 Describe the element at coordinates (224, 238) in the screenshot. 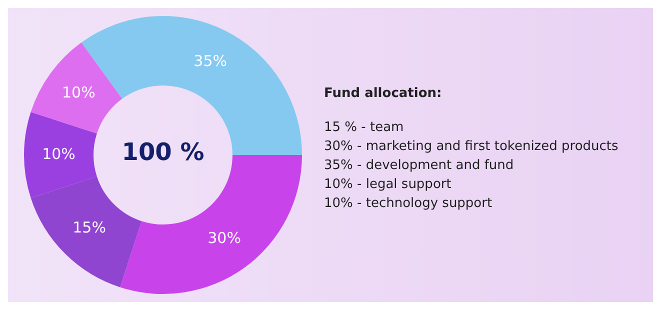

I see `data-label: 30%` at that location.